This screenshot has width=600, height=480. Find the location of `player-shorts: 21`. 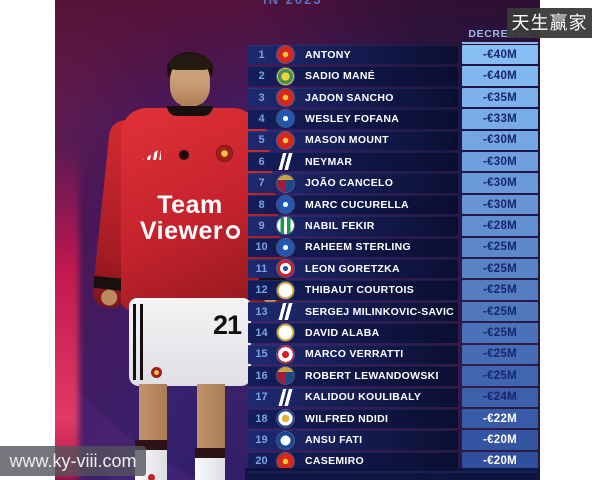

player-shorts: 21 is located at coordinates (190, 342).